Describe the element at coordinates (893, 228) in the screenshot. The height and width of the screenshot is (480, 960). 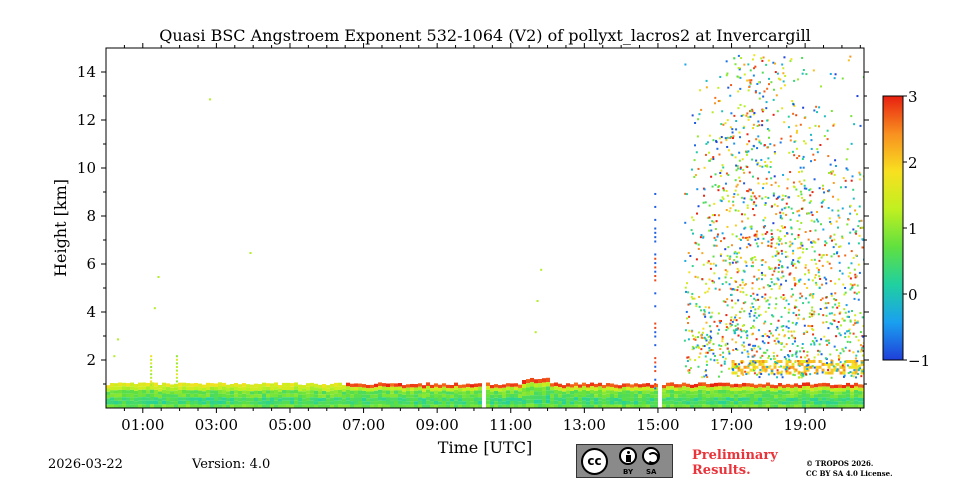
I see `colorbar` at that location.